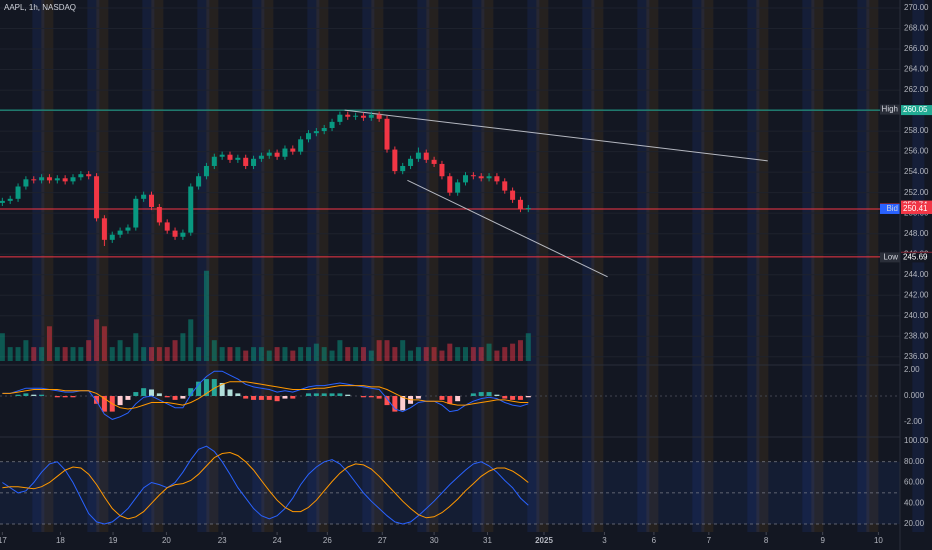 The width and height of the screenshot is (932, 550). I want to click on x-tick-label: 3, so click(604, 540).